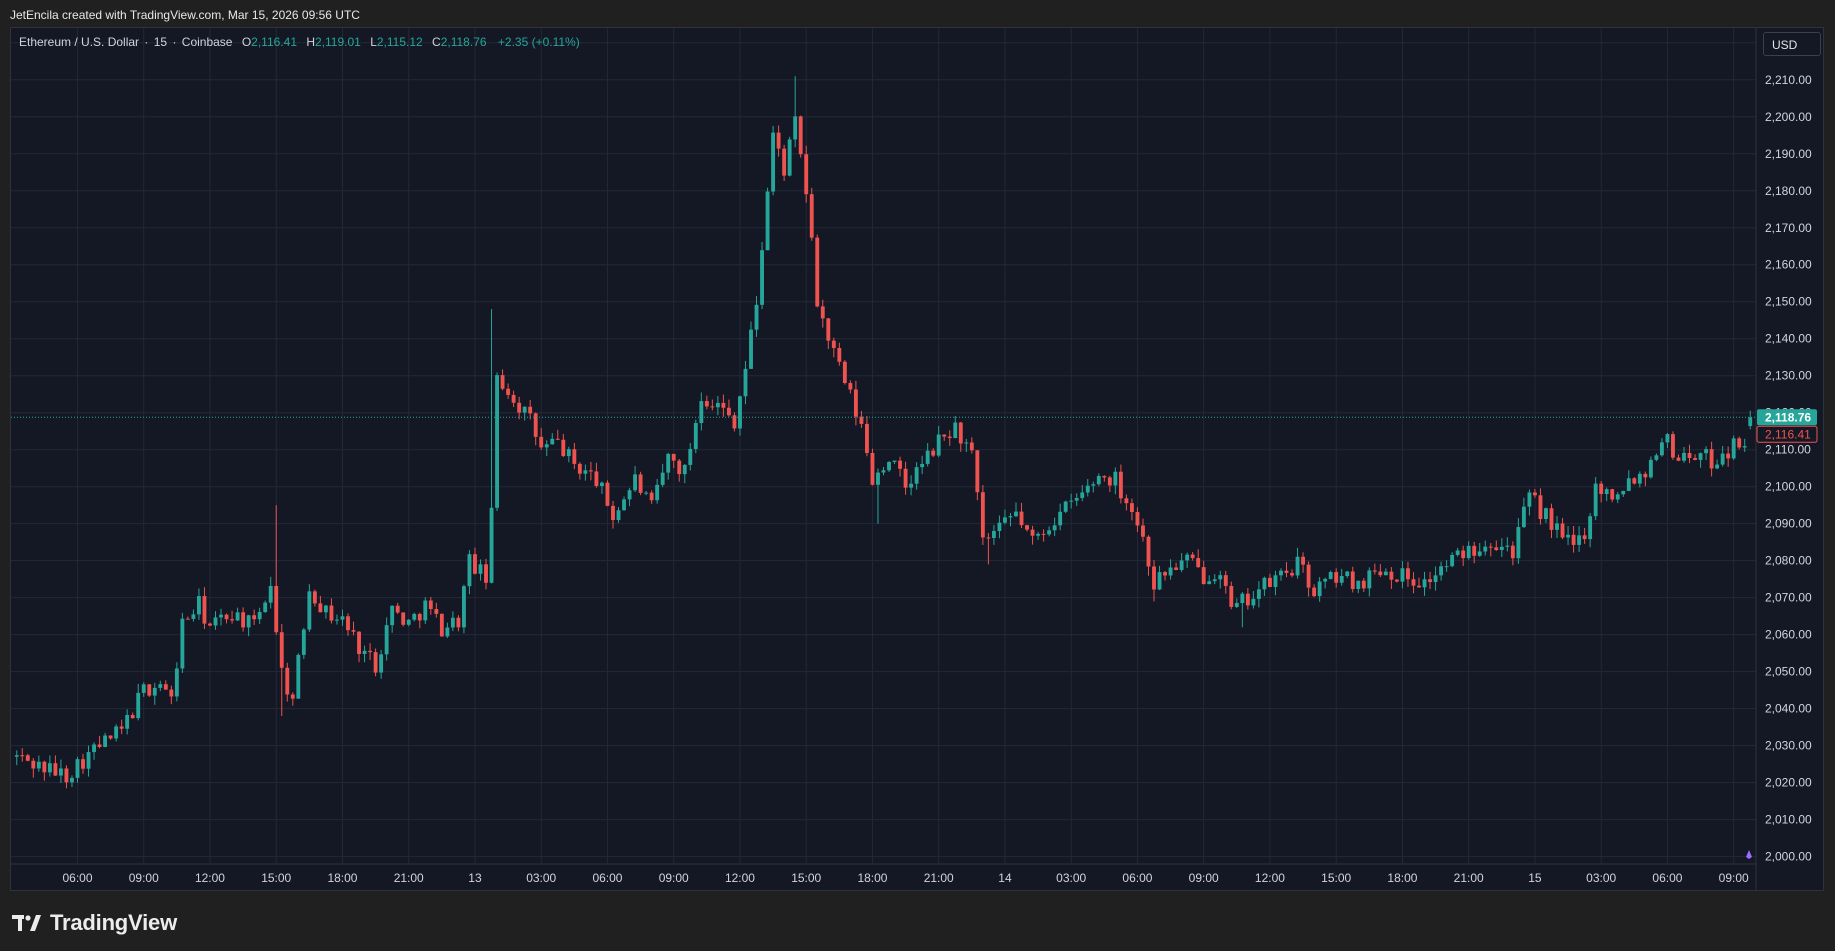 This screenshot has height=951, width=1835. What do you see at coordinates (1137, 878) in the screenshot?
I see `x-axis-tick-label: 06:00` at bounding box center [1137, 878].